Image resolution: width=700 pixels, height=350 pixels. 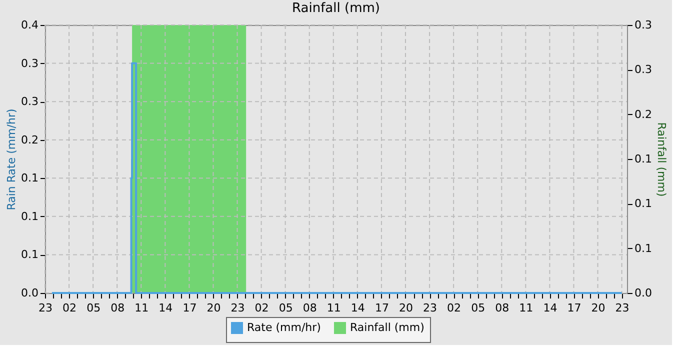 What do you see at coordinates (29, 293) in the screenshot?
I see `y-tick-label: 0.0` at bounding box center [29, 293].